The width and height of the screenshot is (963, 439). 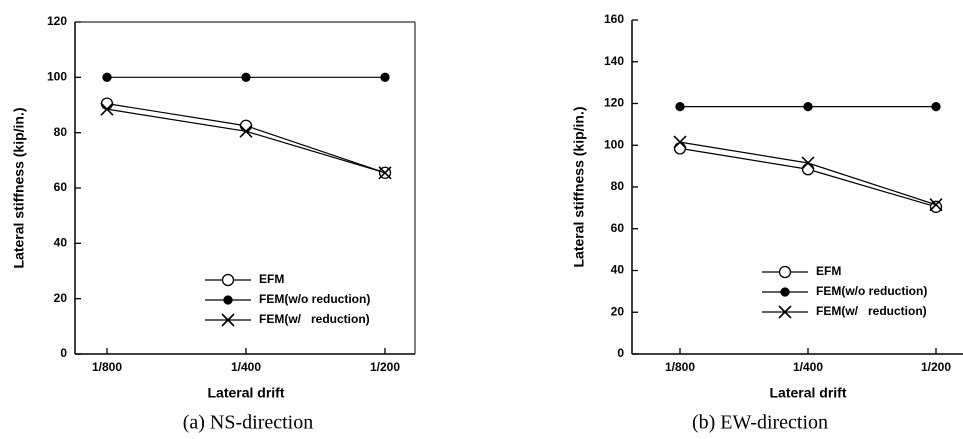 What do you see at coordinates (614, 61) in the screenshot?
I see `y-tick-label: 140` at bounding box center [614, 61].